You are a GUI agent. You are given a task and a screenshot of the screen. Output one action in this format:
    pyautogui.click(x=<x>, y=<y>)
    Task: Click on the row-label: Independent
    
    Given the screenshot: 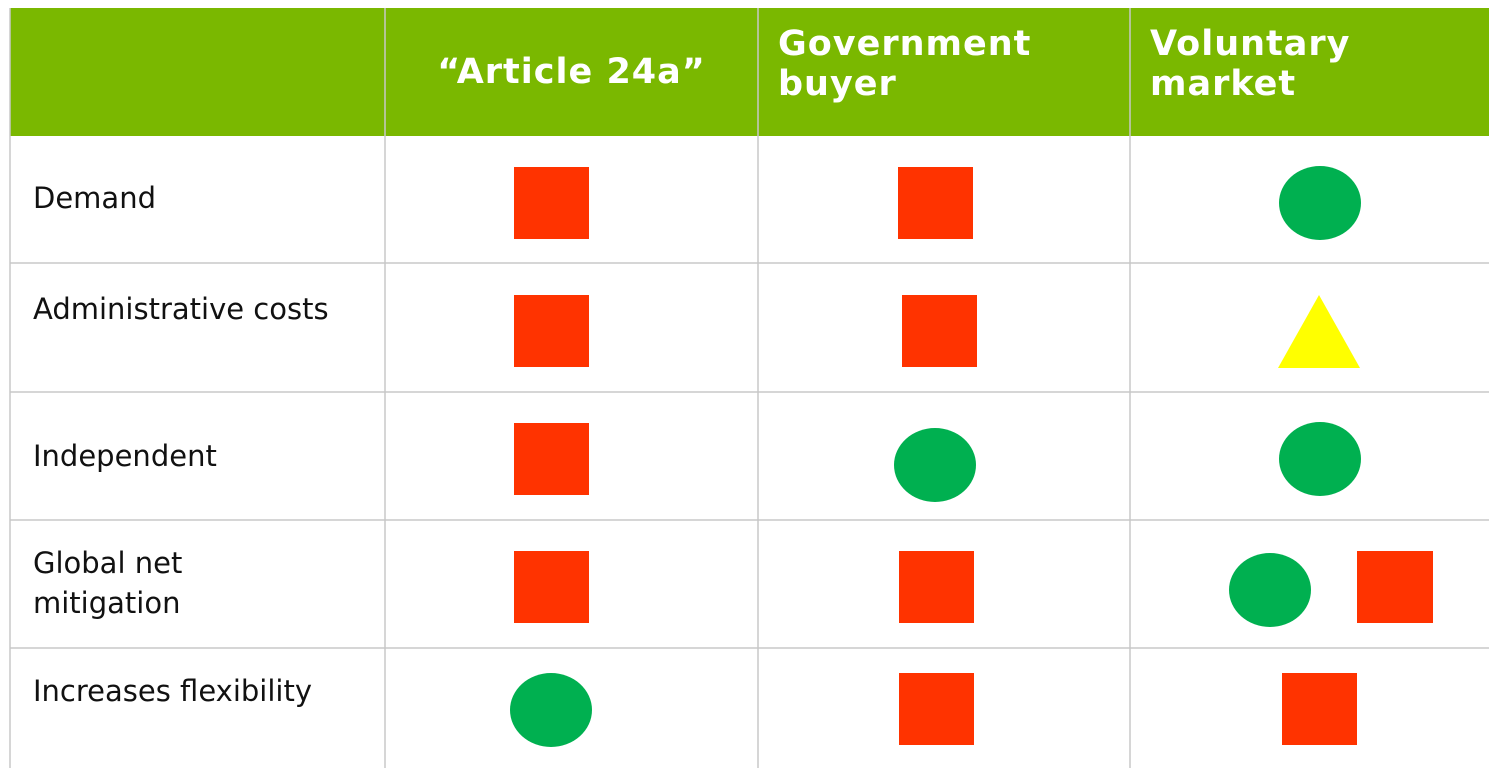 What is the action you would take?
    pyautogui.click(x=125, y=456)
    